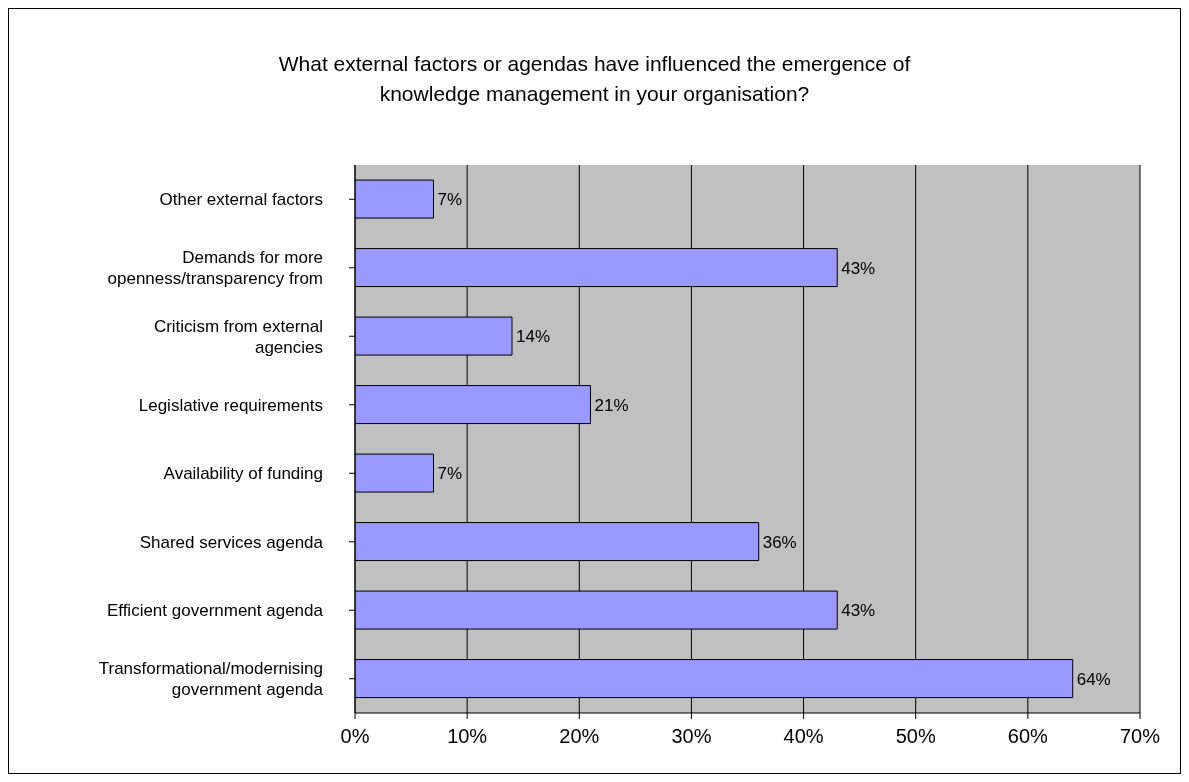 Image resolution: width=1189 pixels, height=782 pixels. I want to click on y-tick-label: Demands for more openness/transparency from, so click(215, 267).